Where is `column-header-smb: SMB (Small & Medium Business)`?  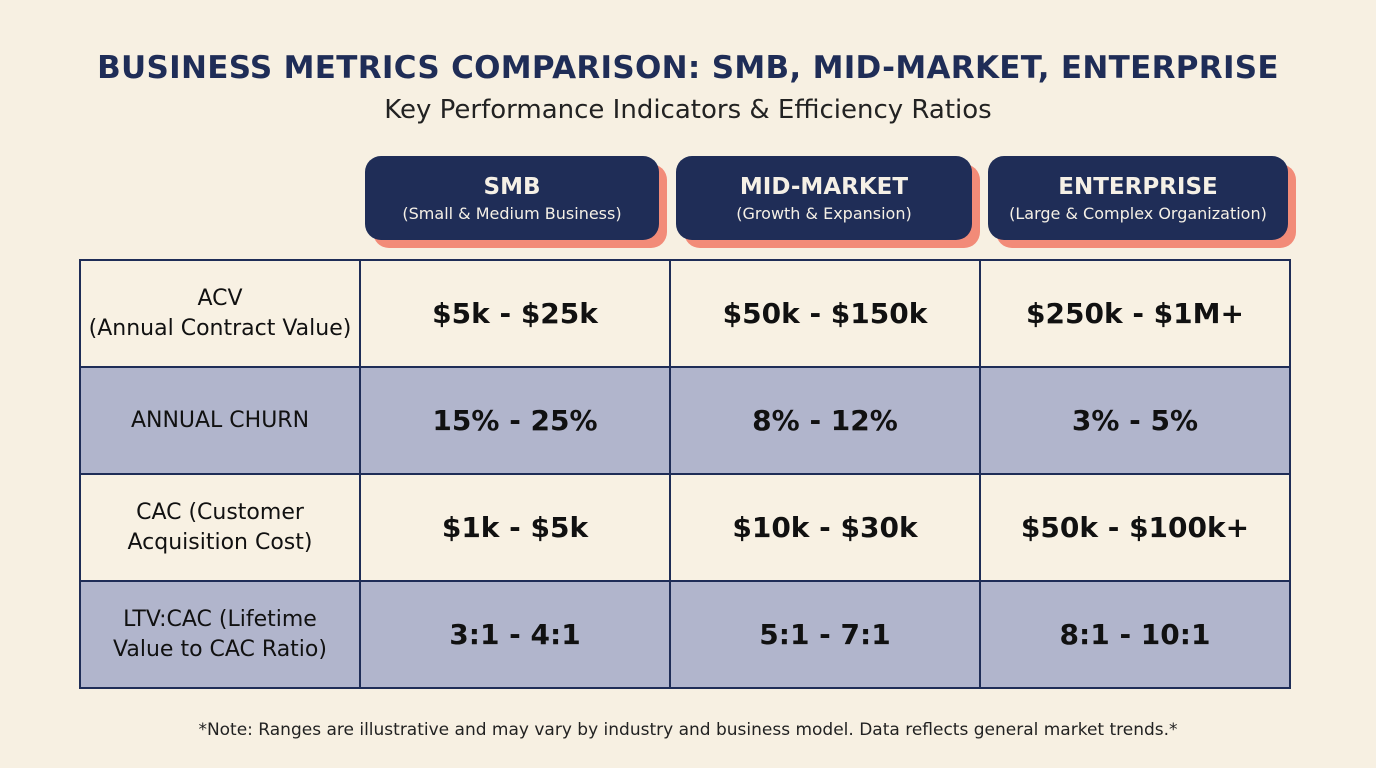 column-header-smb: SMB (Small & Medium Business) is located at coordinates (512, 198).